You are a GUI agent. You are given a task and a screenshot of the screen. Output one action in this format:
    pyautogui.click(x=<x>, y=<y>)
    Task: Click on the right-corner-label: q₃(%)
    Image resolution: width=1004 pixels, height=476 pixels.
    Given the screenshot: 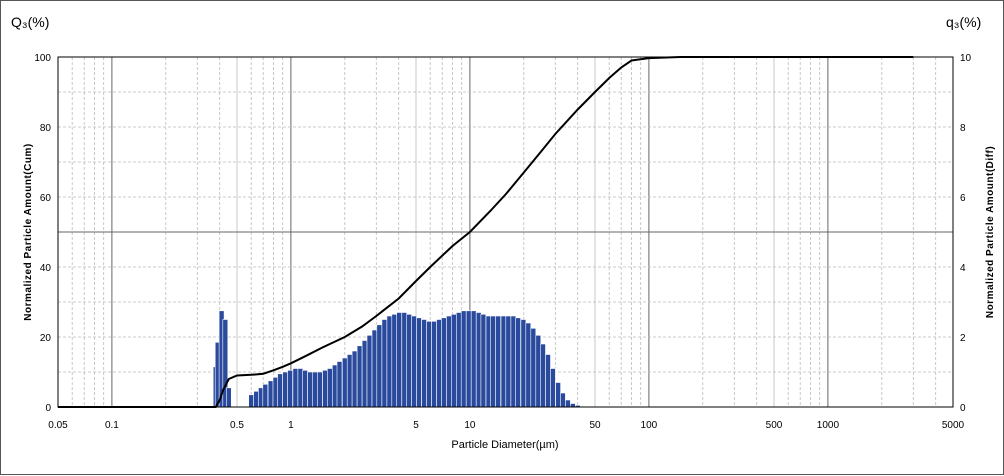 What is the action you would take?
    pyautogui.click(x=963, y=22)
    